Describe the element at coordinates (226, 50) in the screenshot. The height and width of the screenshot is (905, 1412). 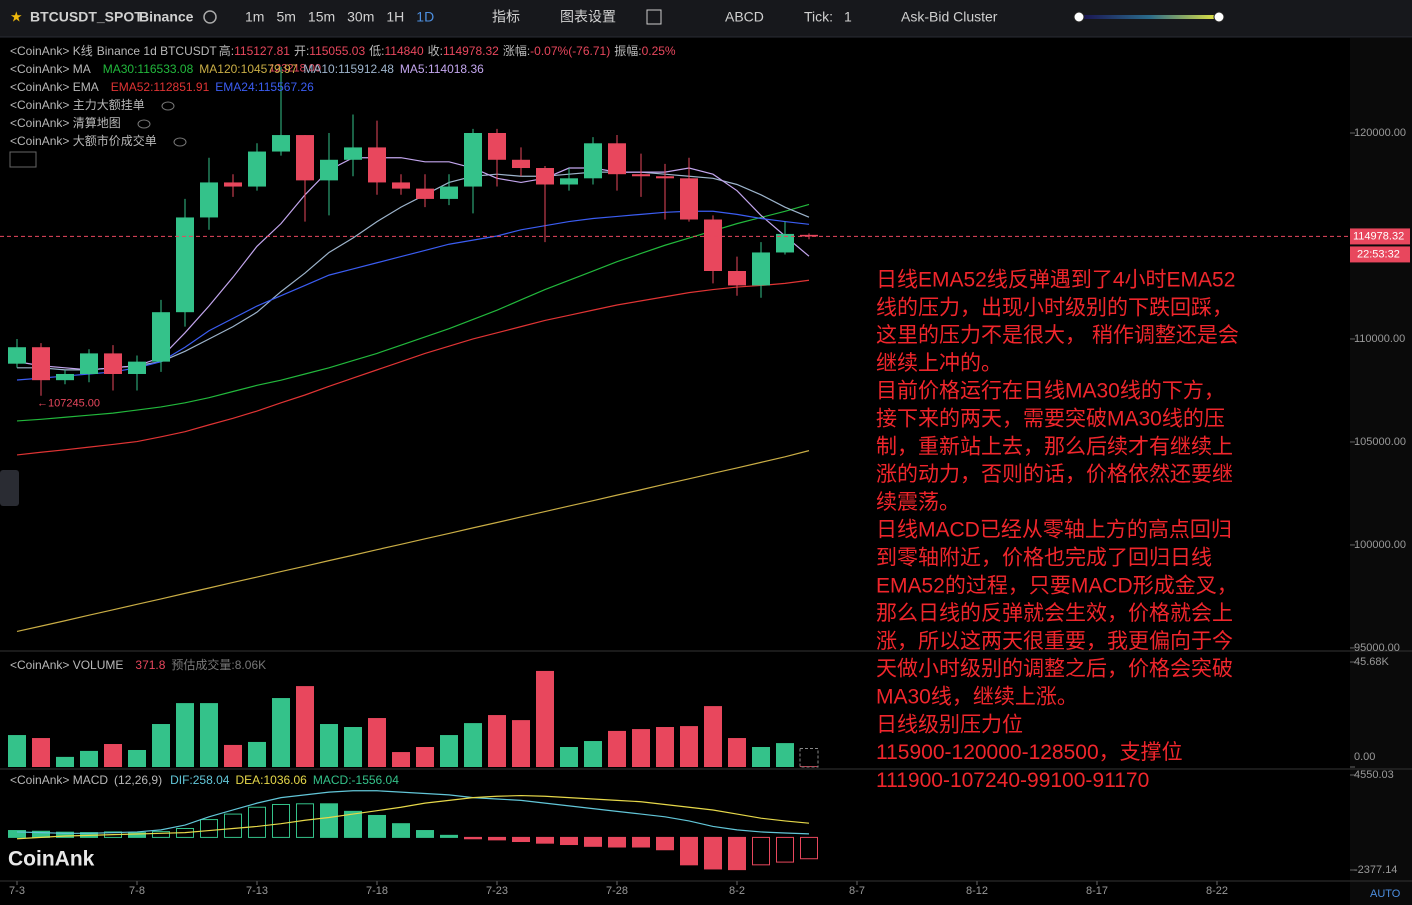
I see `legend-text: 高:` at that location.